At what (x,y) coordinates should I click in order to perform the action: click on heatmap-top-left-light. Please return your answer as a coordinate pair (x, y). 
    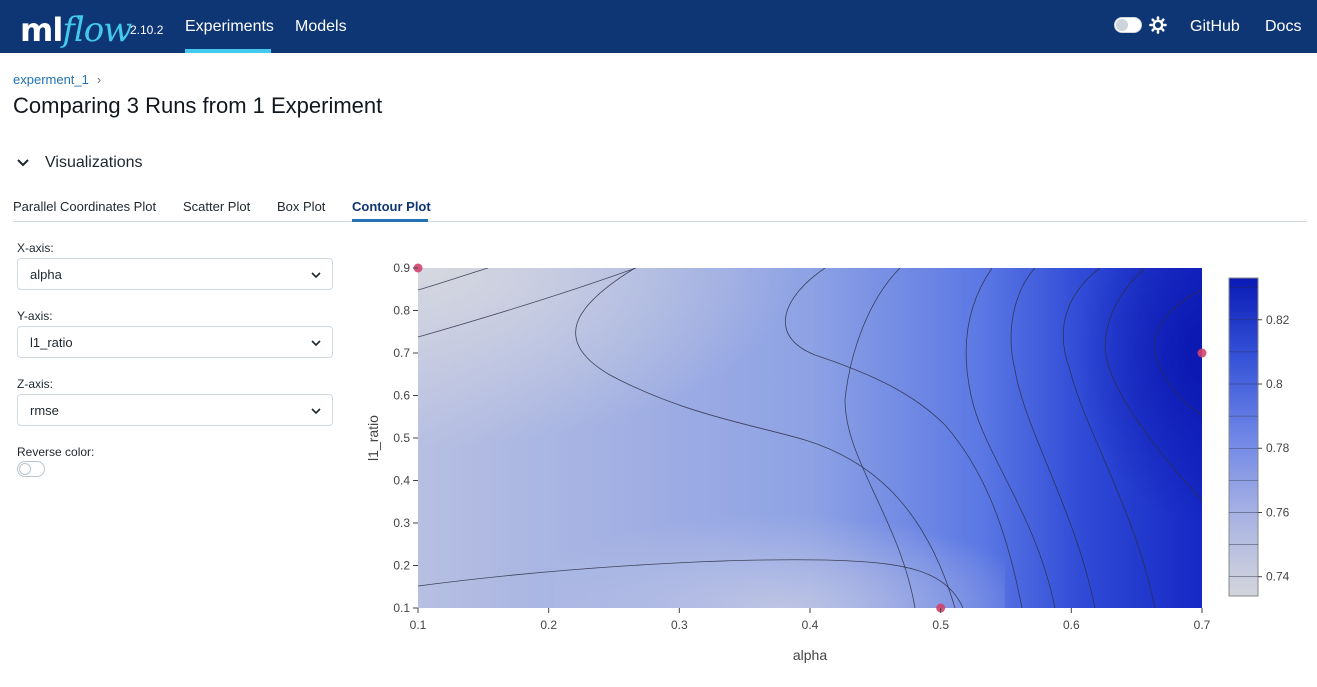
    Looking at the image, I should click on (608, 358).